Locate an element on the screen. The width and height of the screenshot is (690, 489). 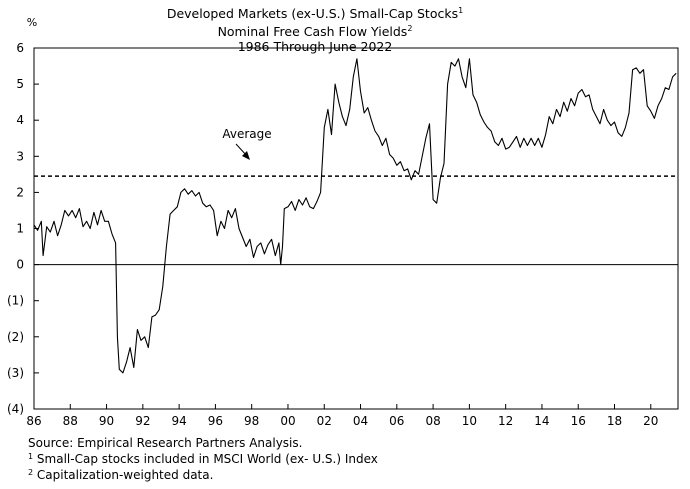
x-tick-label: 16 is located at coordinates (578, 421).